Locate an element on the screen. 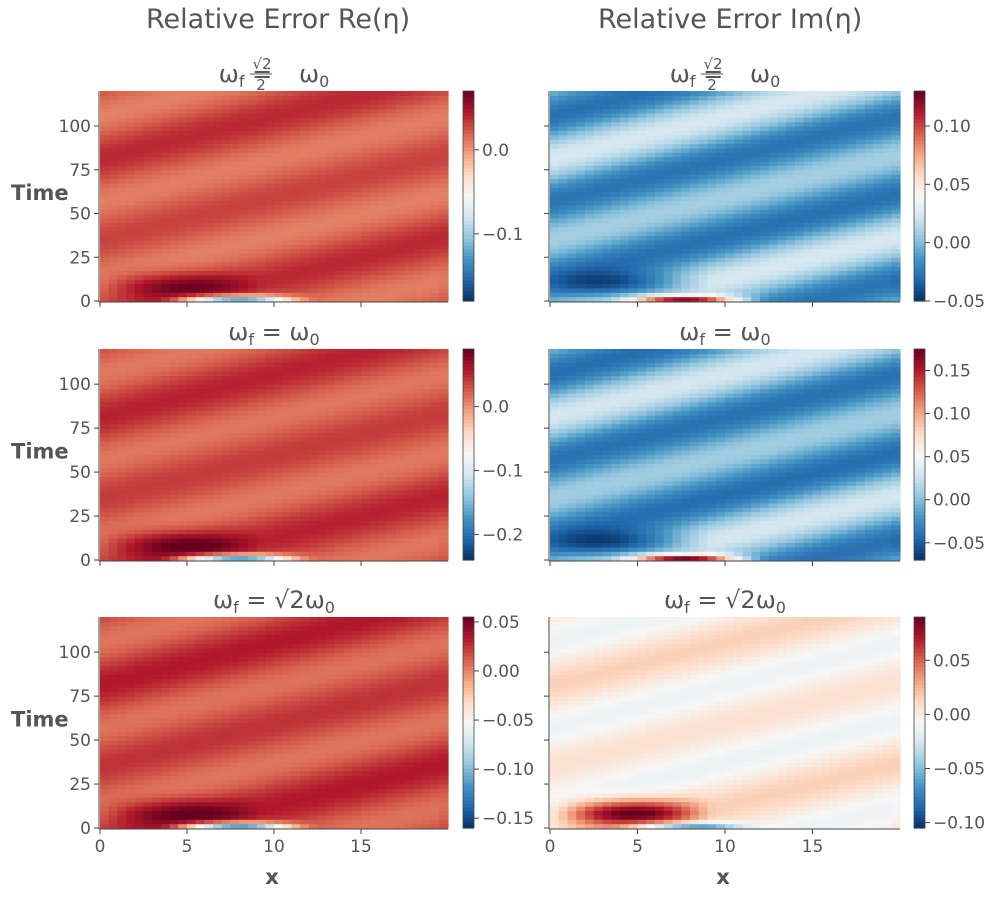  colorbar-tick-label: 0.10 is located at coordinates (952, 127).